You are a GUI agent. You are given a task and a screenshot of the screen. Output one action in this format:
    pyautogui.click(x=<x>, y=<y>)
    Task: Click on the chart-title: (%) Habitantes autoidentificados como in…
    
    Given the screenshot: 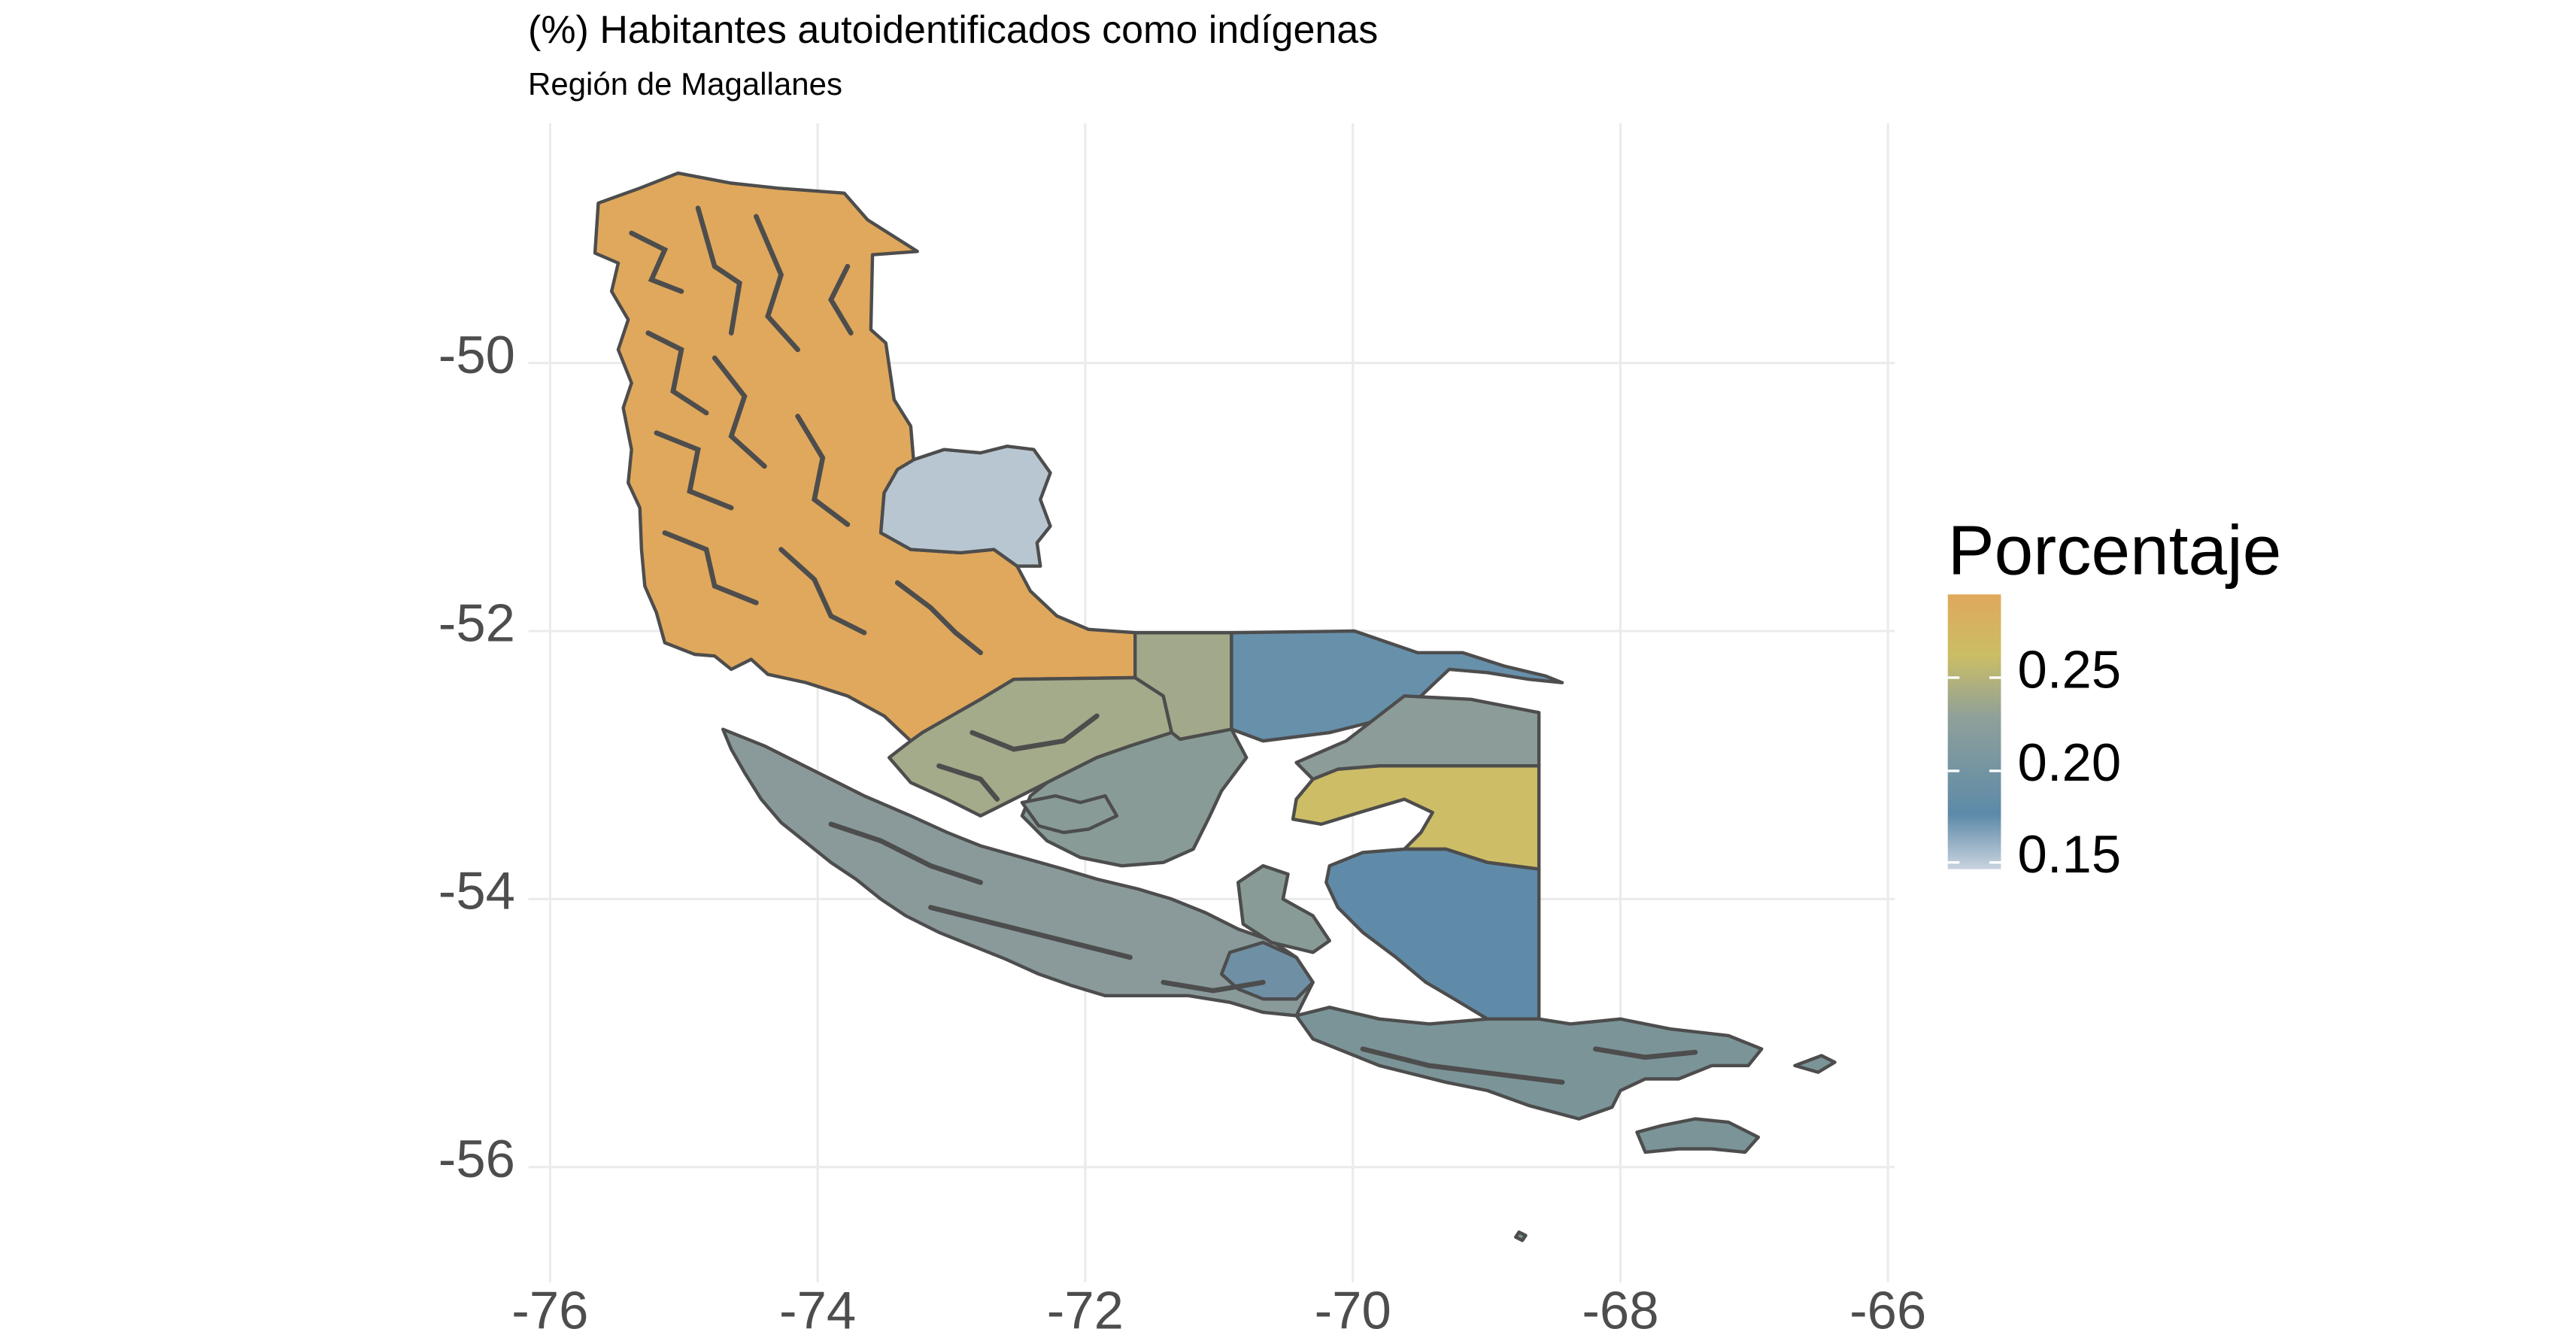 What is the action you would take?
    pyautogui.click(x=953, y=30)
    